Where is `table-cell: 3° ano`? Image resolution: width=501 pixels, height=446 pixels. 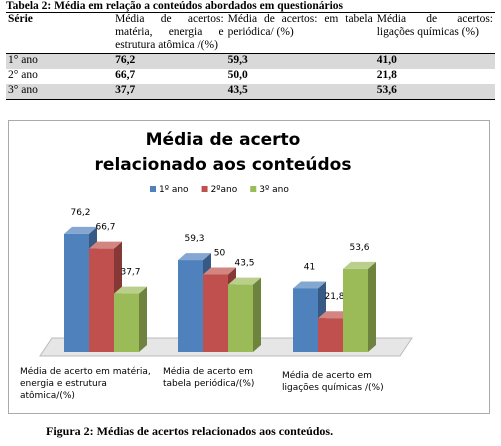 table-cell: 3° ano is located at coordinates (23, 90).